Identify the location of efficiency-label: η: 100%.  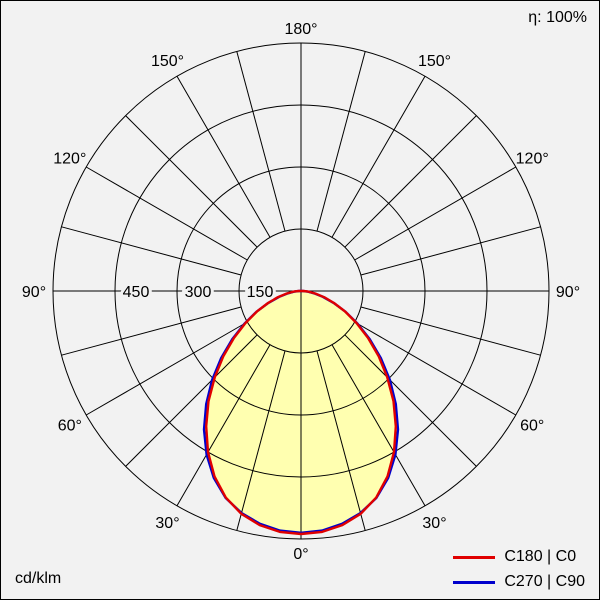
(557, 17).